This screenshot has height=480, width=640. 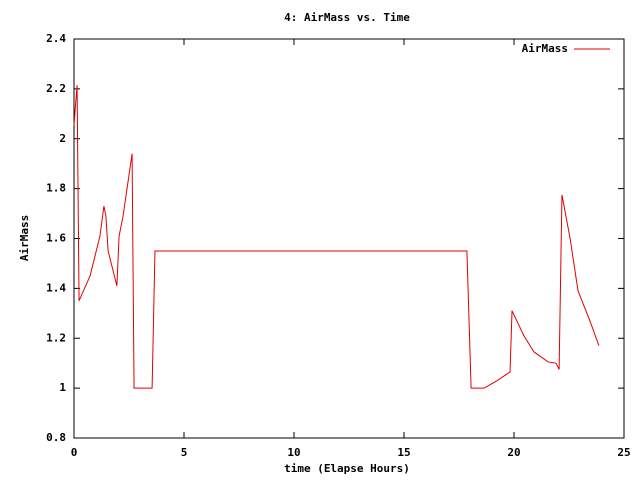 What do you see at coordinates (74, 452) in the screenshot?
I see `x-tick-label: 0` at bounding box center [74, 452].